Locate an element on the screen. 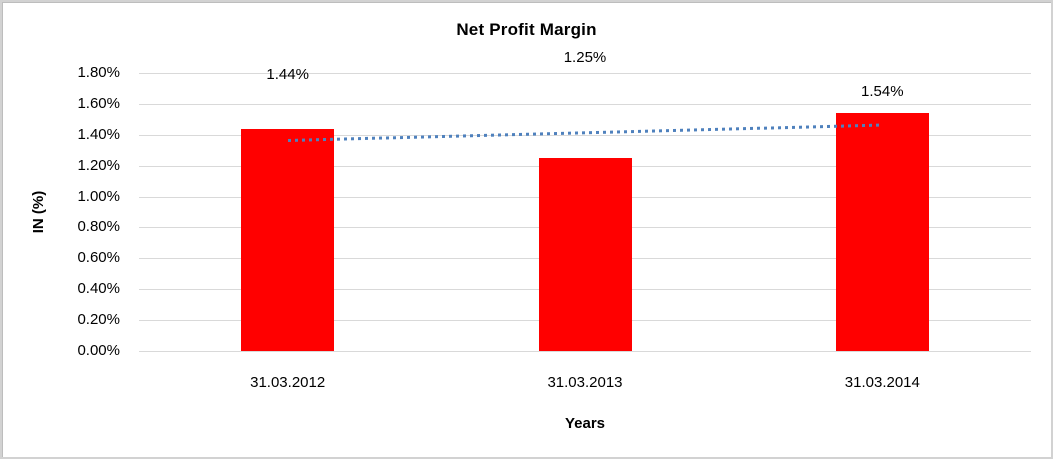 This screenshot has width=1053, height=459. x-tick-label: 31.03.2013 is located at coordinates (585, 382).